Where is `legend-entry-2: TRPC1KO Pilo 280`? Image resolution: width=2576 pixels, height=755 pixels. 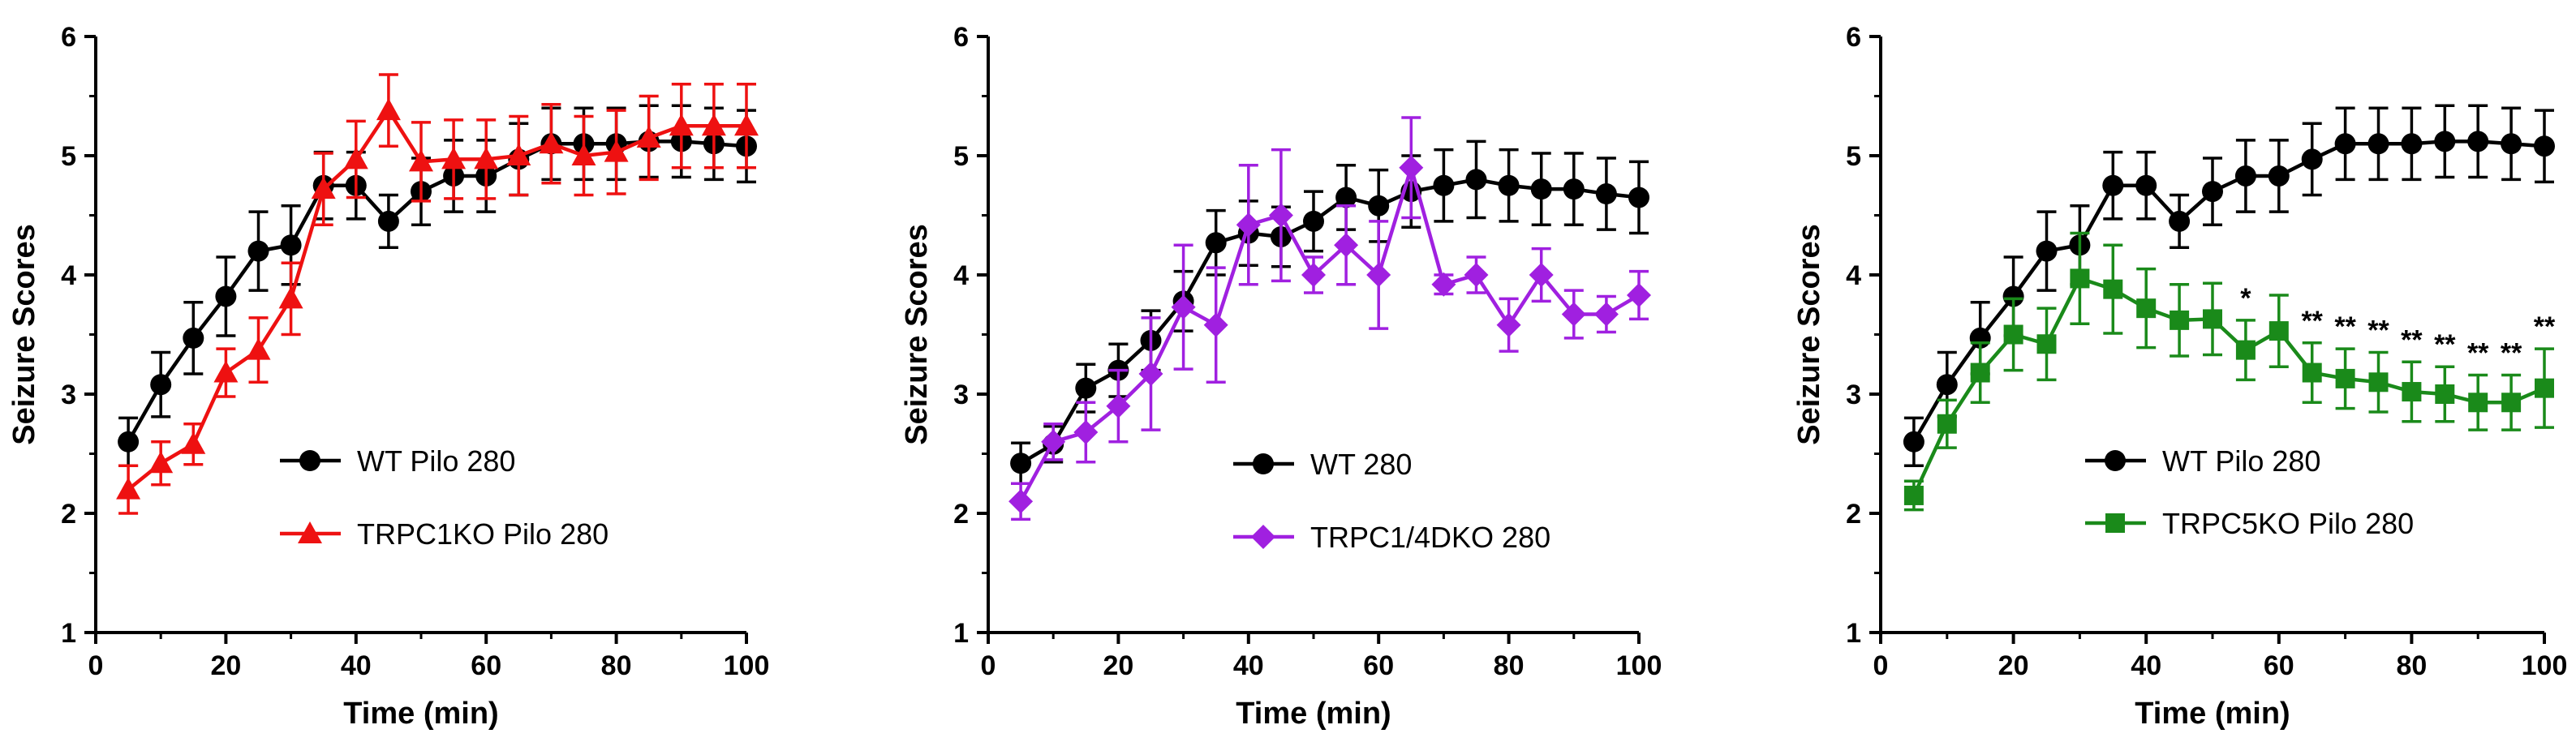
legend-entry-2: TRPC1KO Pilo 280 is located at coordinates (444, 534).